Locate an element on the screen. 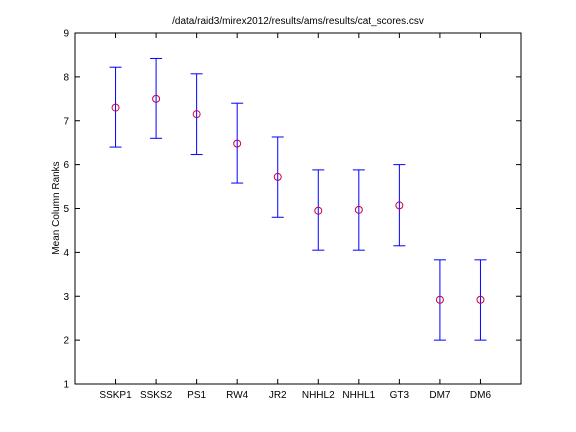 The width and height of the screenshot is (576, 432). y-tick-label-0: 1 is located at coordinates (66, 385).